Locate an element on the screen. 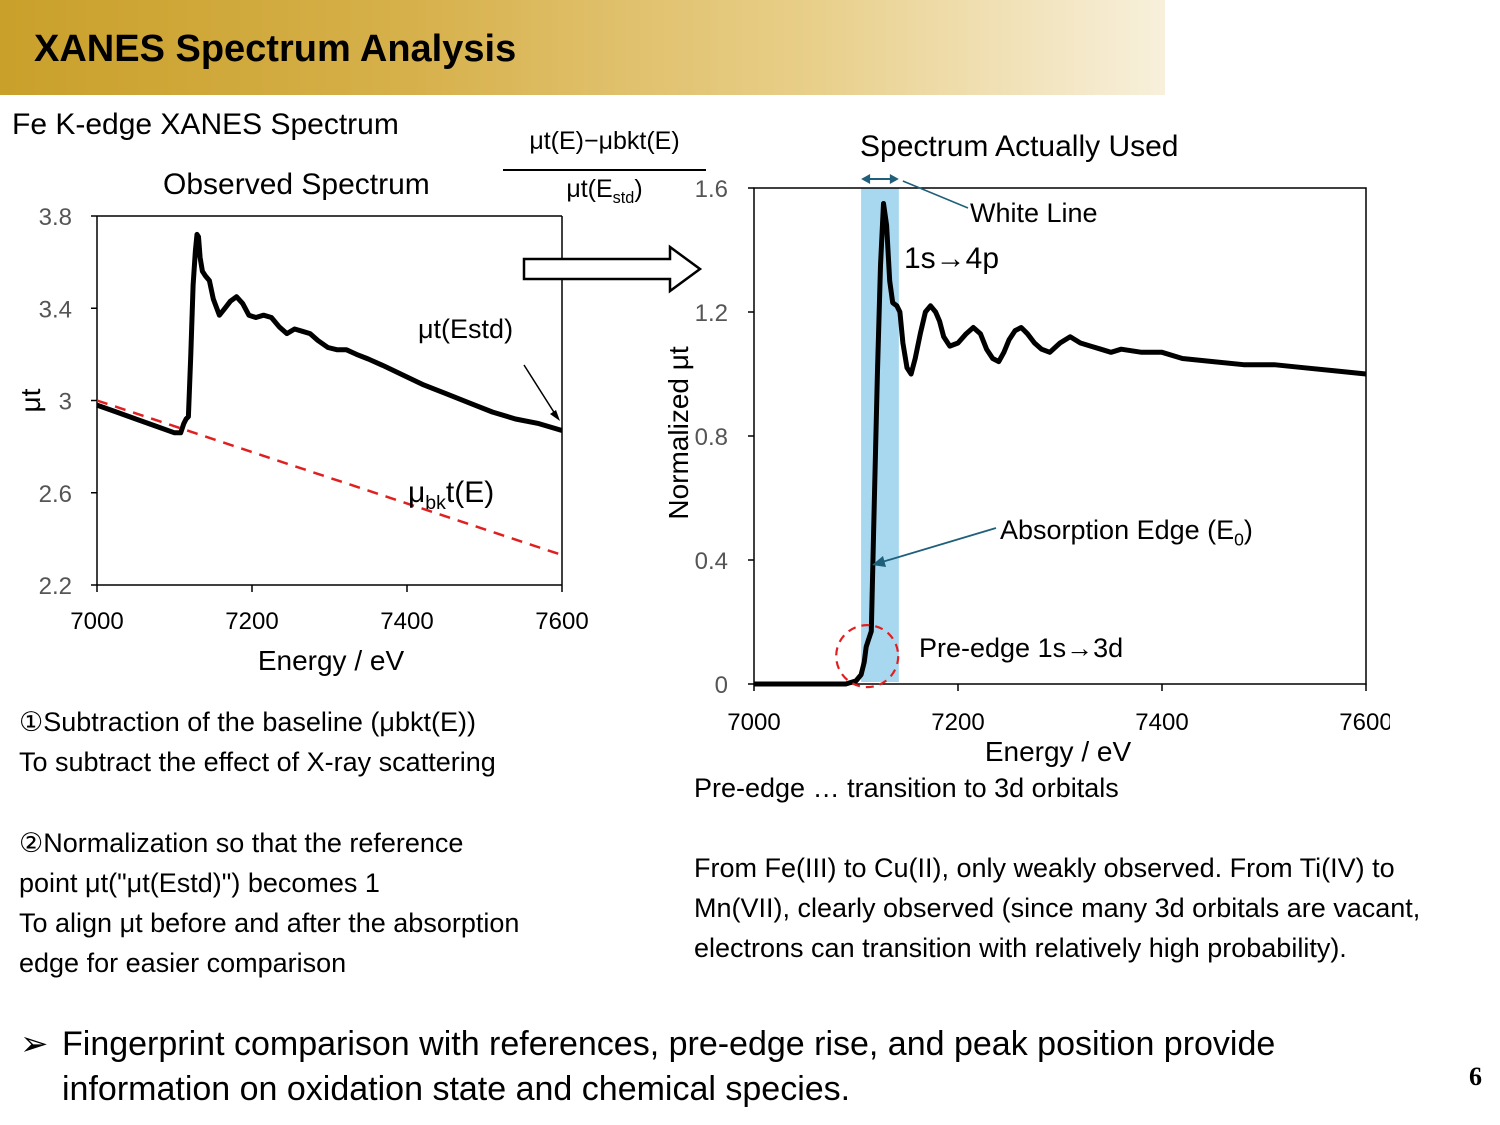 Image resolution: width=1500 pixels, height=1125 pixels. step2-line1: ②Normalization so that the reference is located at coordinates (241, 843).